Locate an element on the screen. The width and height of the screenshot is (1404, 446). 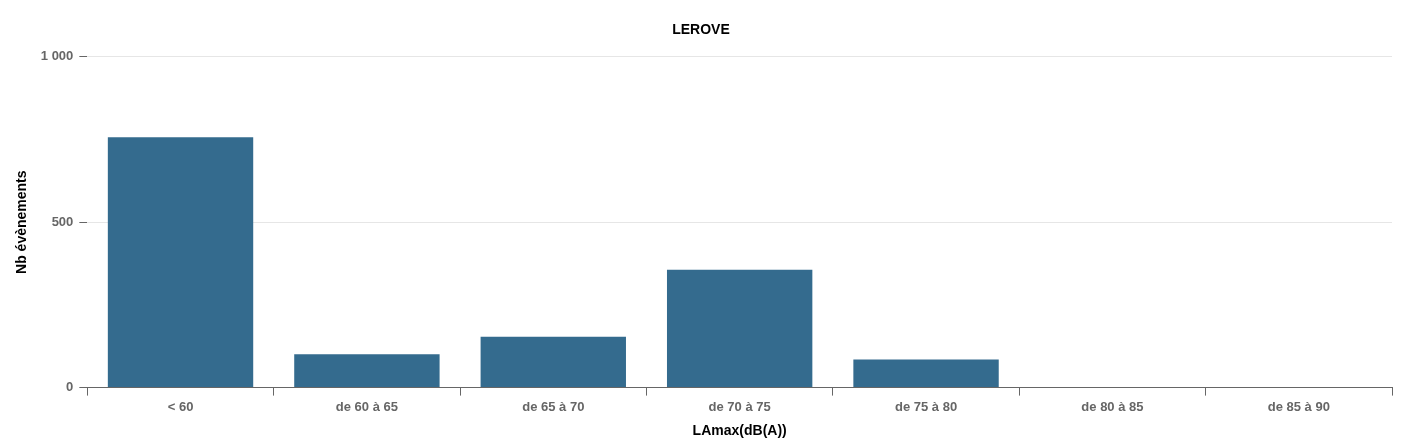
y-tick-label: 1 000 is located at coordinates (57, 56).